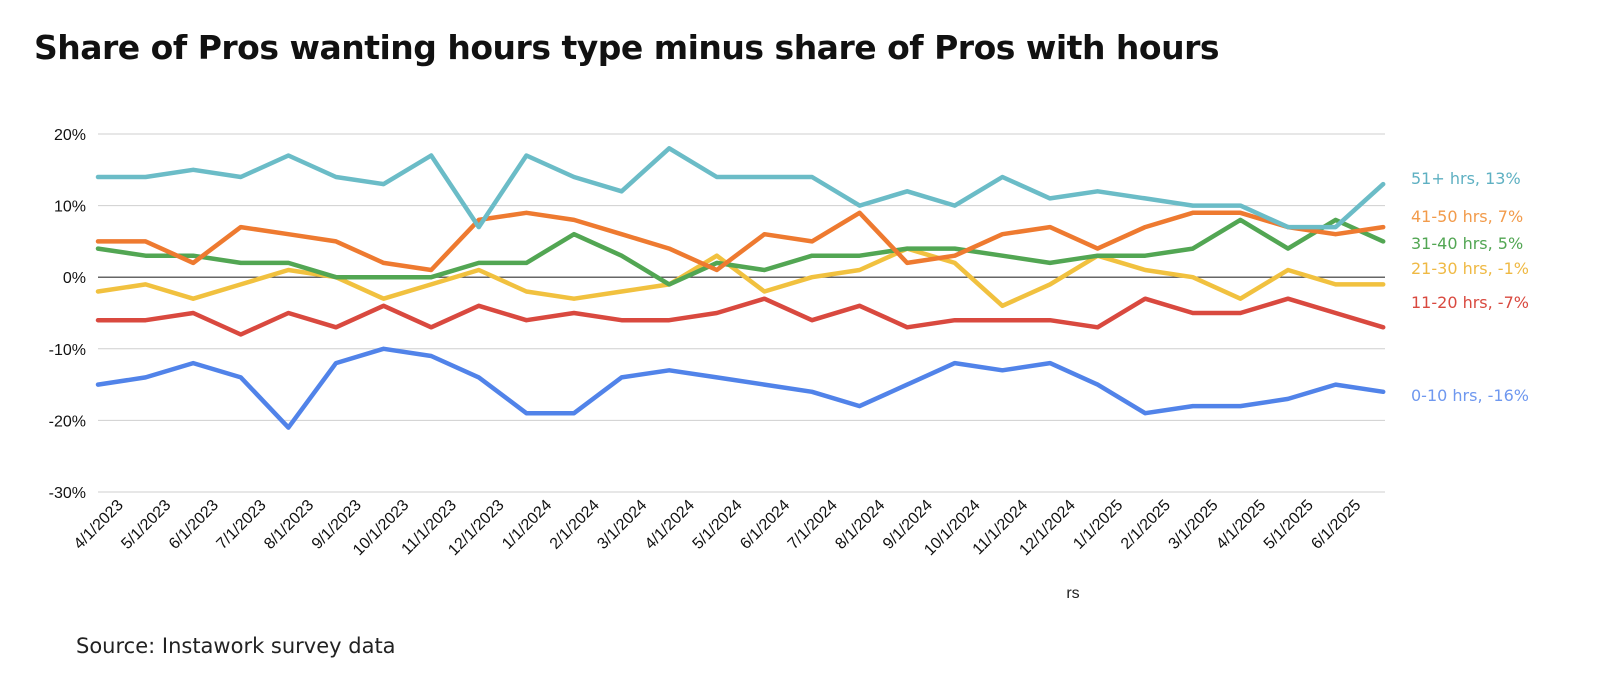 This screenshot has width=1600, height=691. I want to click on x-tick-label: 3/1/2024, so click(622, 525).